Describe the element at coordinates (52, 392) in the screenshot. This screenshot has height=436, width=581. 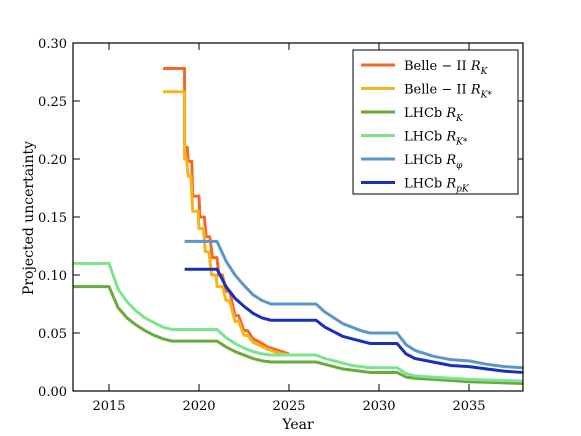
I see `y-tick-label: 0.00` at that location.